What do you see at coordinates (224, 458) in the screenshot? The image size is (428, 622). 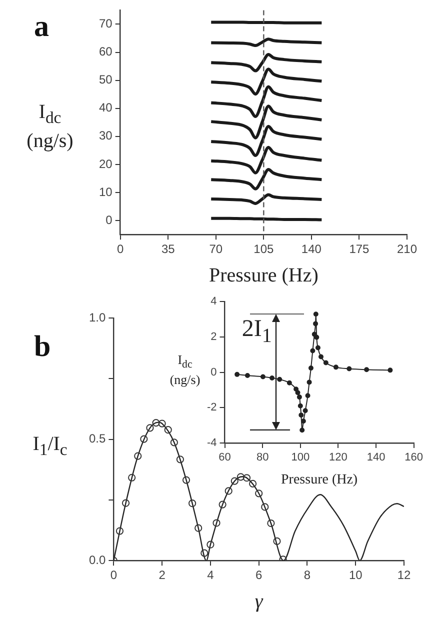 I see `x-tick-label: 60` at bounding box center [224, 458].